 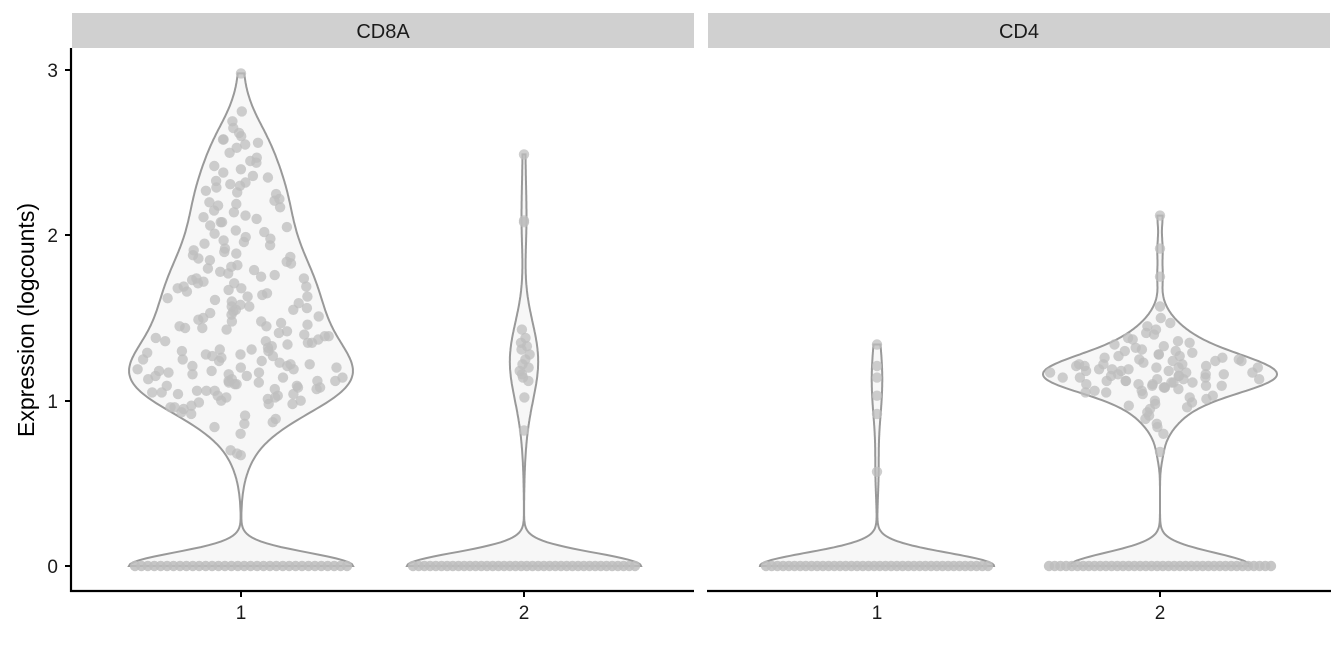 What do you see at coordinates (1019, 32) in the screenshot?
I see `panel-cd4-title: CD4` at bounding box center [1019, 32].